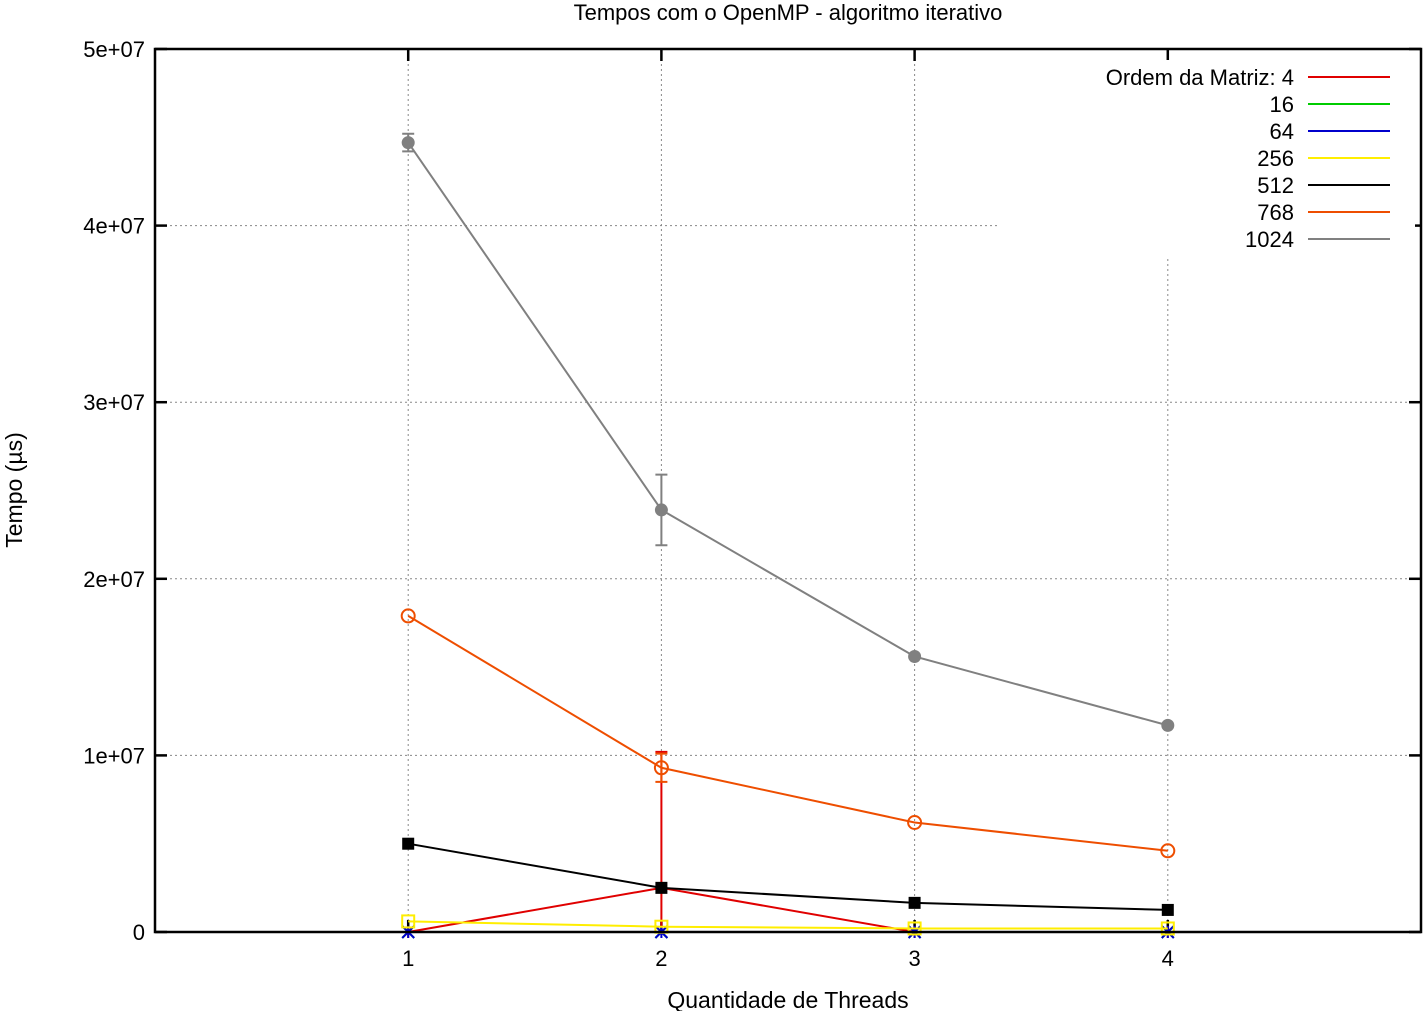 This screenshot has height=1011, width=1423. What do you see at coordinates (1323, 185) in the screenshot?
I see `legend-item: 512` at bounding box center [1323, 185].